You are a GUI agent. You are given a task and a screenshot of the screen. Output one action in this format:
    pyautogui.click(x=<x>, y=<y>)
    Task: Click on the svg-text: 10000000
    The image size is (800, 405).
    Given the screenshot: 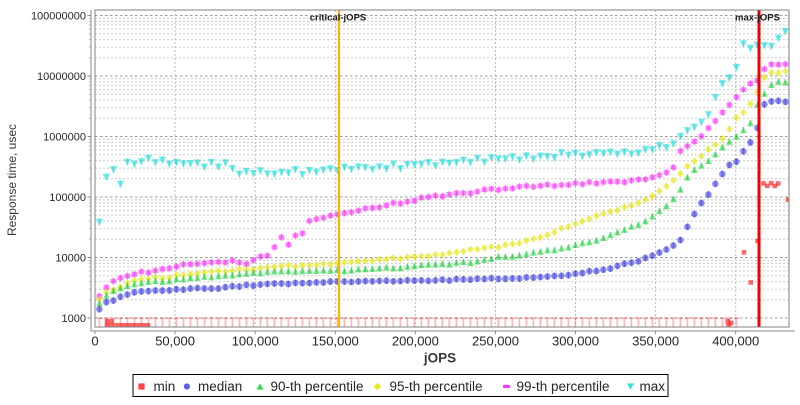 What is the action you would take?
    pyautogui.click(x=61, y=77)
    